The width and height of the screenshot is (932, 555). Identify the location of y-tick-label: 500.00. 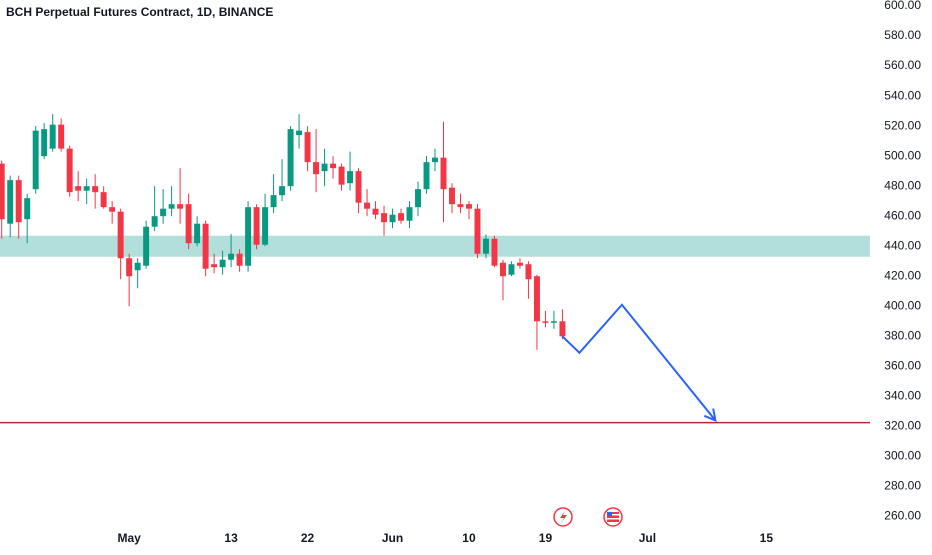
(902, 155).